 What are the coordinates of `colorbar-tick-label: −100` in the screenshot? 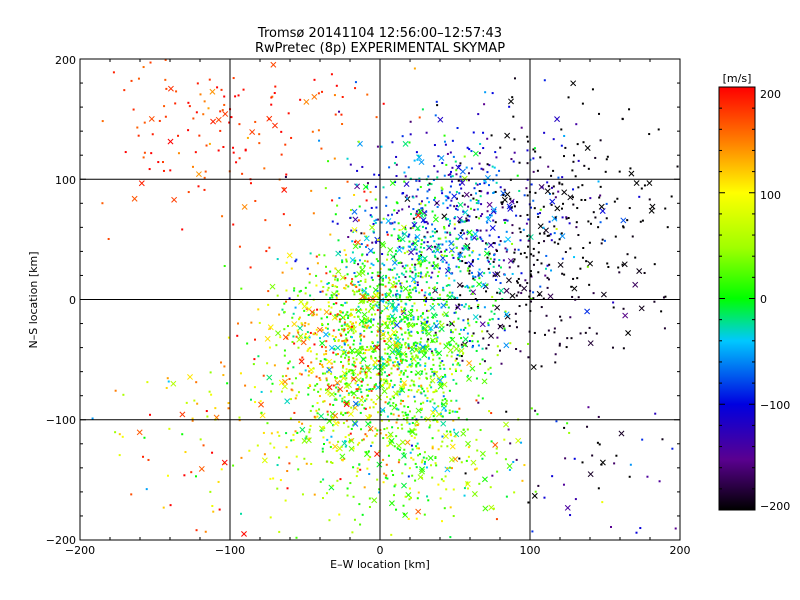 It's located at (775, 405).